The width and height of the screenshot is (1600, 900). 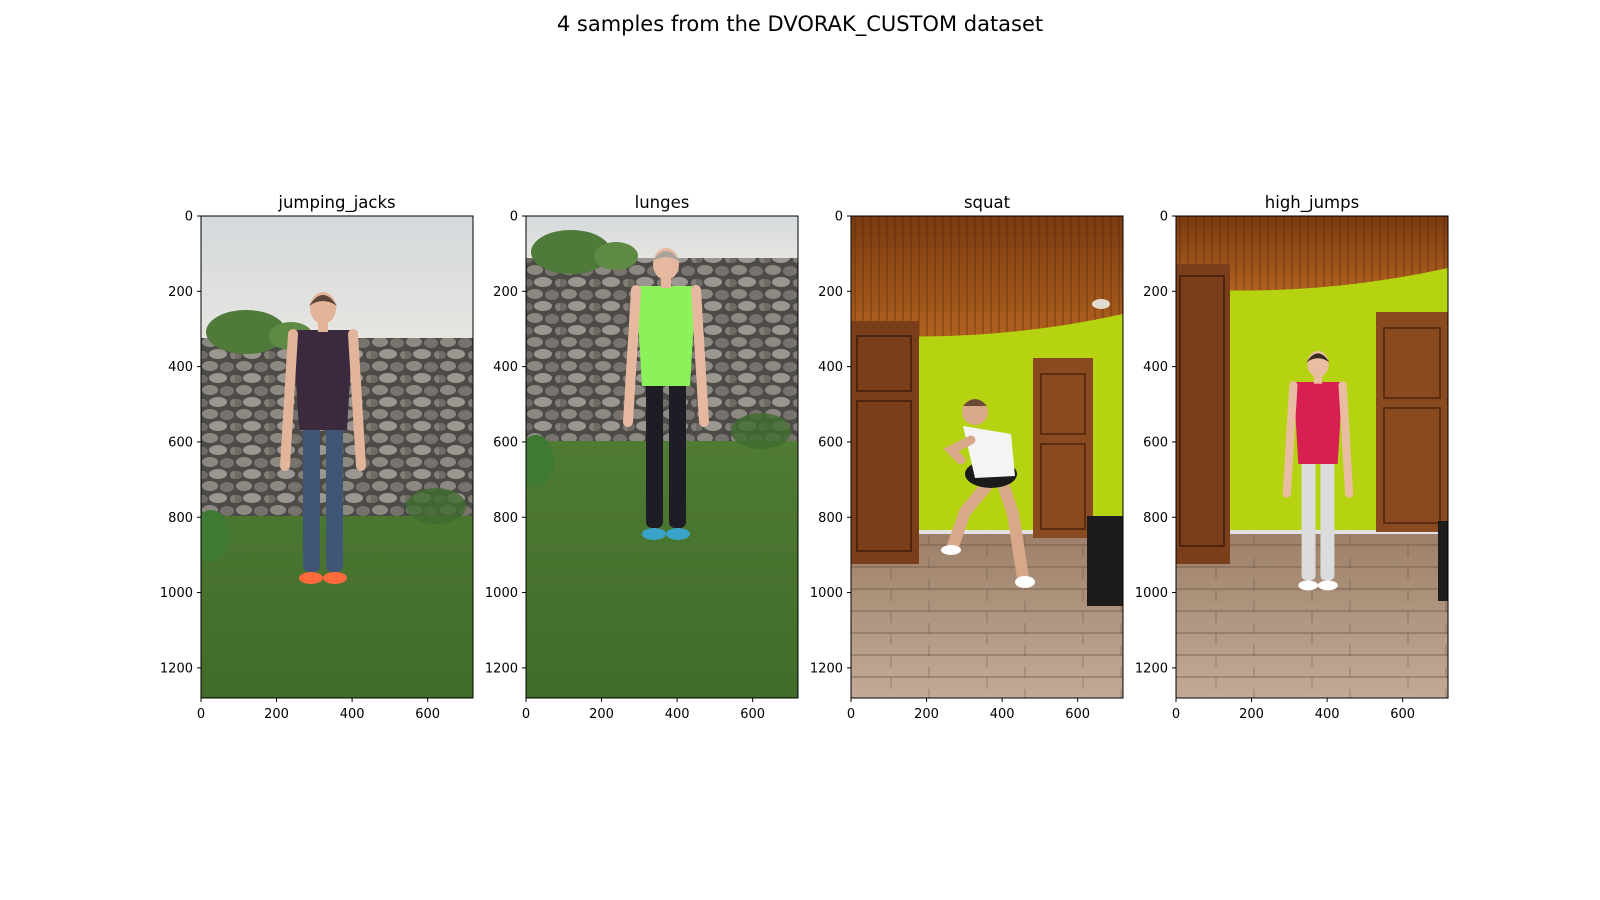 What do you see at coordinates (662, 202) in the screenshot?
I see `panel-title: lunges` at bounding box center [662, 202].